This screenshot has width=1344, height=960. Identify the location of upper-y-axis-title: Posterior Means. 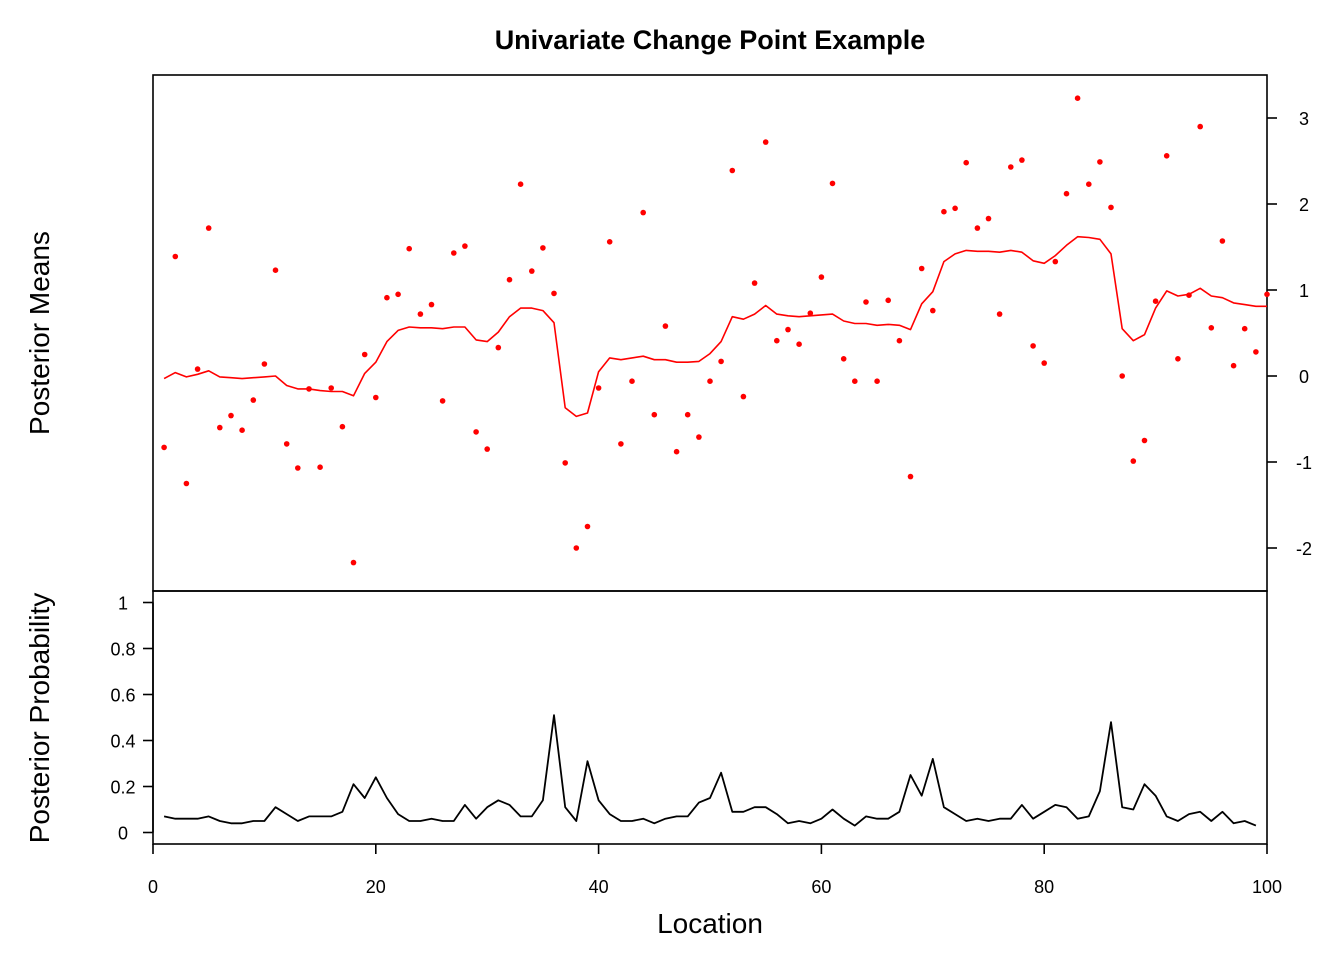
(39, 333).